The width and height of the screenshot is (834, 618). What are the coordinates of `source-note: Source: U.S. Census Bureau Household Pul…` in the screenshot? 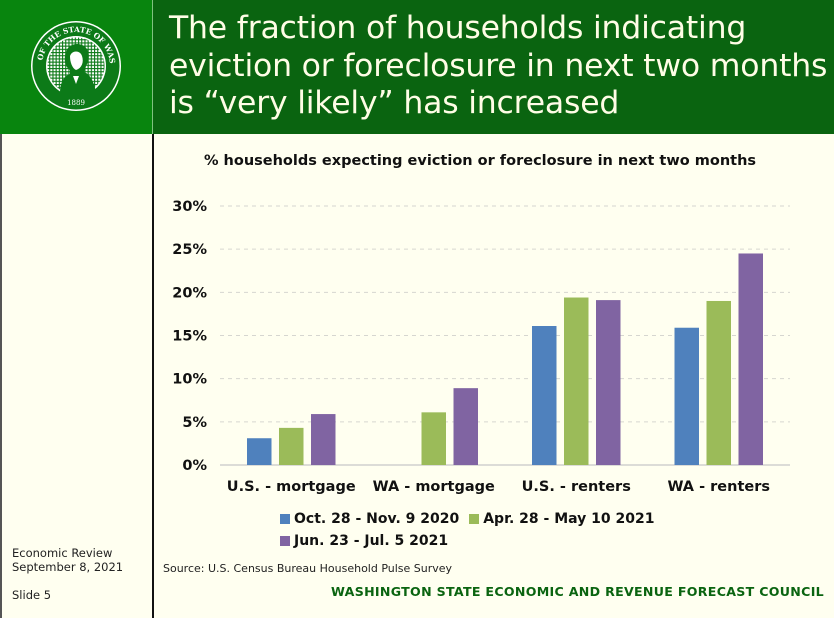 It's located at (308, 568).